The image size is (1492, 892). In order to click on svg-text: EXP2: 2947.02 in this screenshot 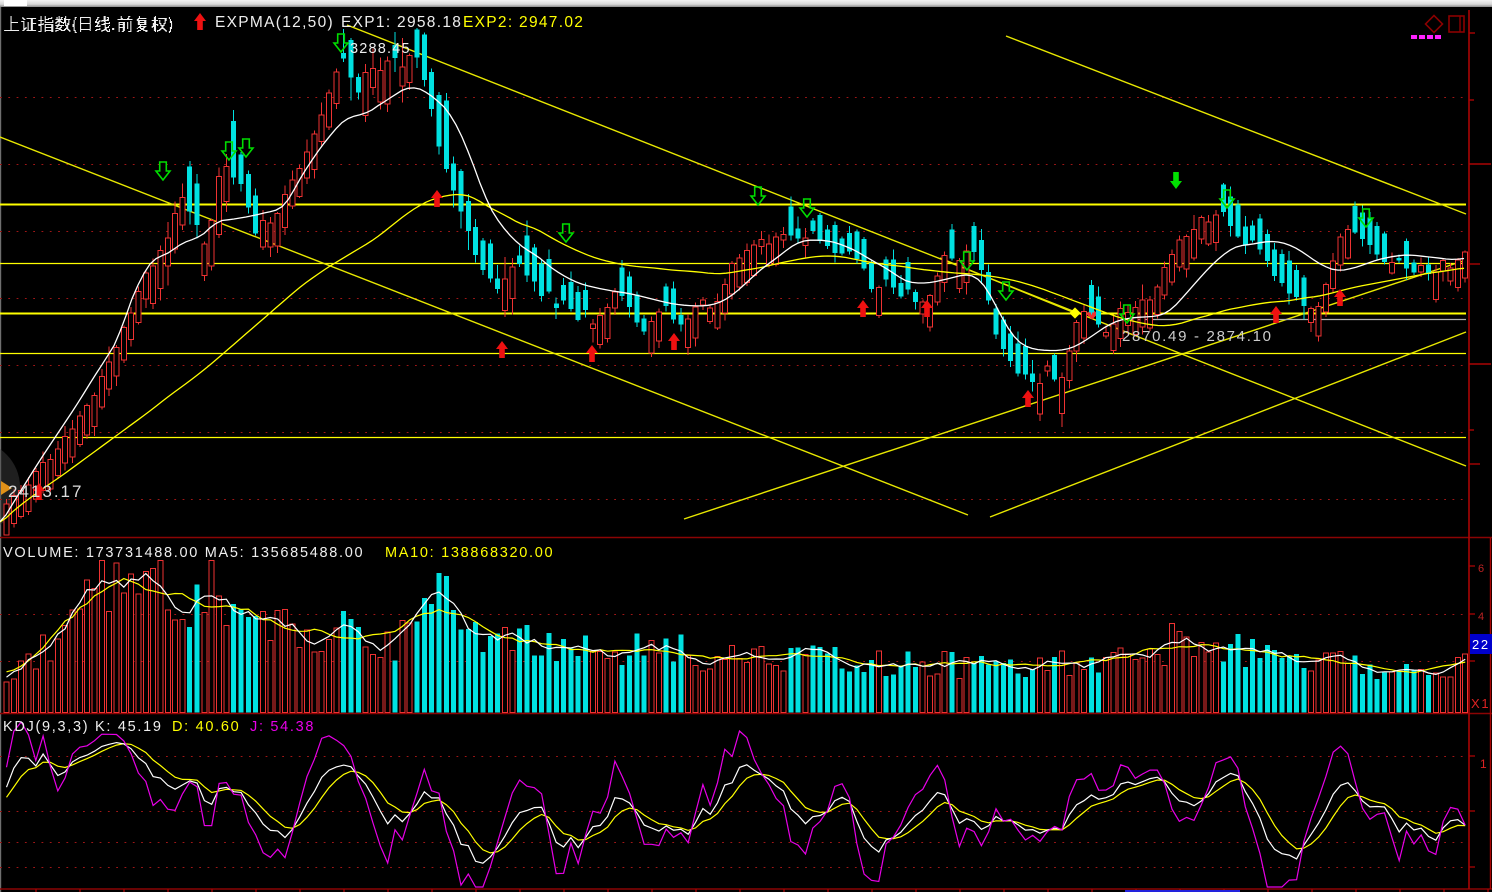, I will do `click(523, 22)`.